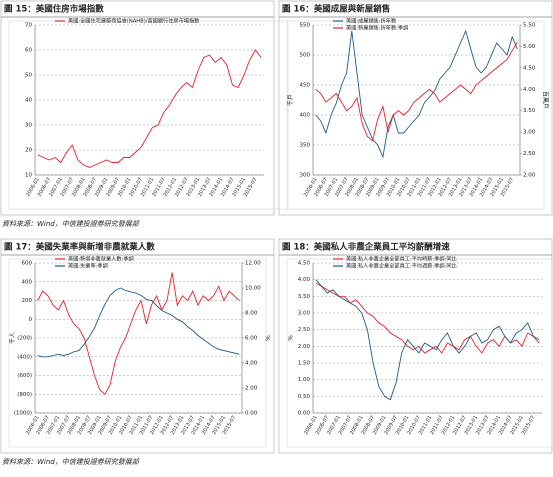 This screenshot has width=553, height=477. What do you see at coordinates (24, 395) in the screenshot?
I see `y-tick-label: (800)` at bounding box center [24, 395].